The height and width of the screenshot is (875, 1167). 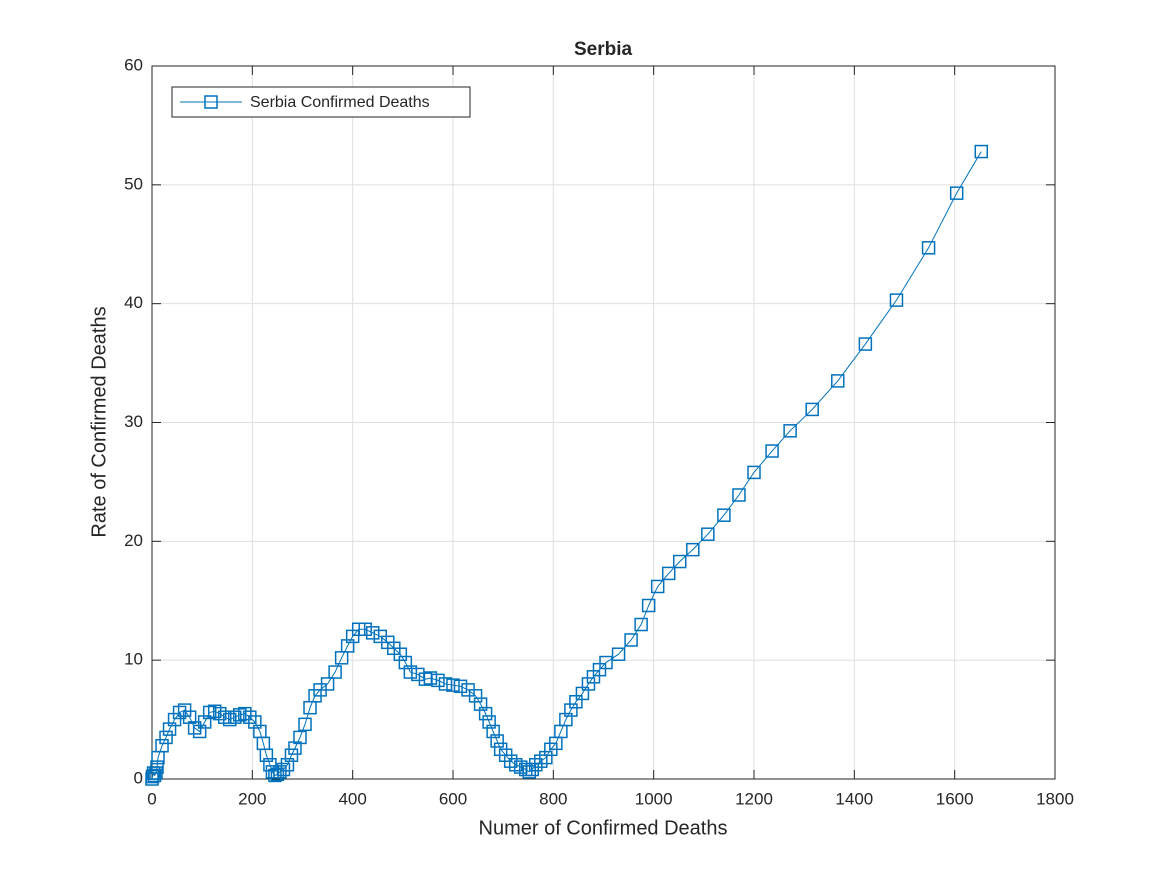 What do you see at coordinates (352, 798) in the screenshot?
I see `x-tick-label: 400` at bounding box center [352, 798].